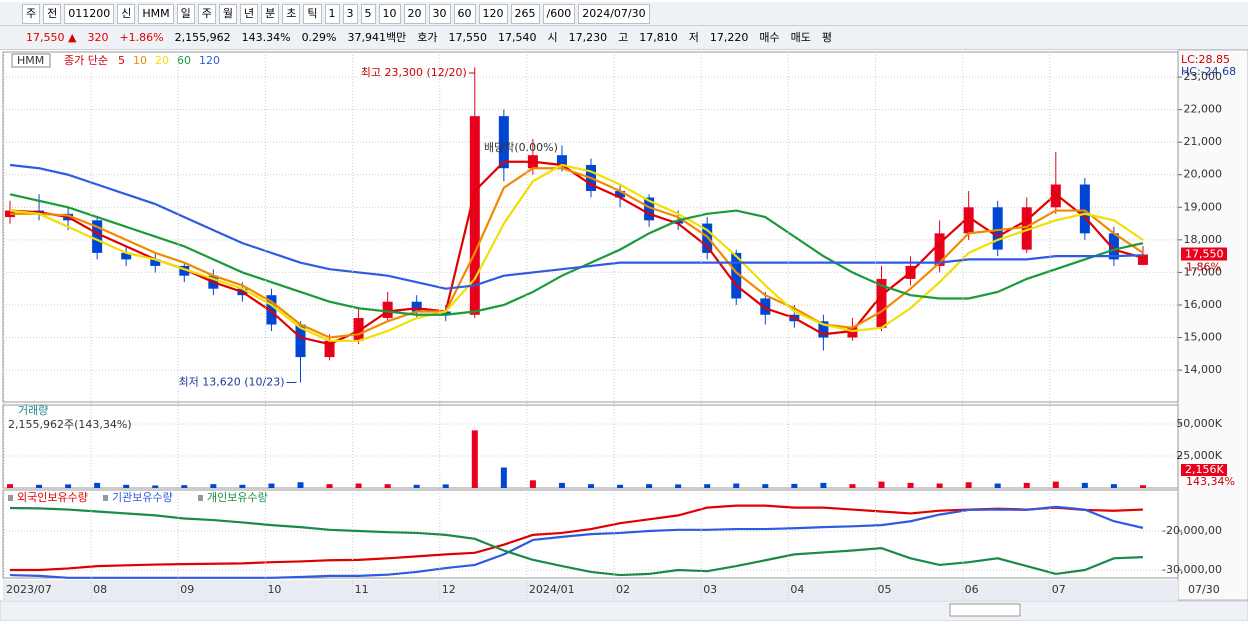 Image resolution: width=1248 pixels, height=621 pixels. I want to click on scroll-thumb, so click(985, 610).